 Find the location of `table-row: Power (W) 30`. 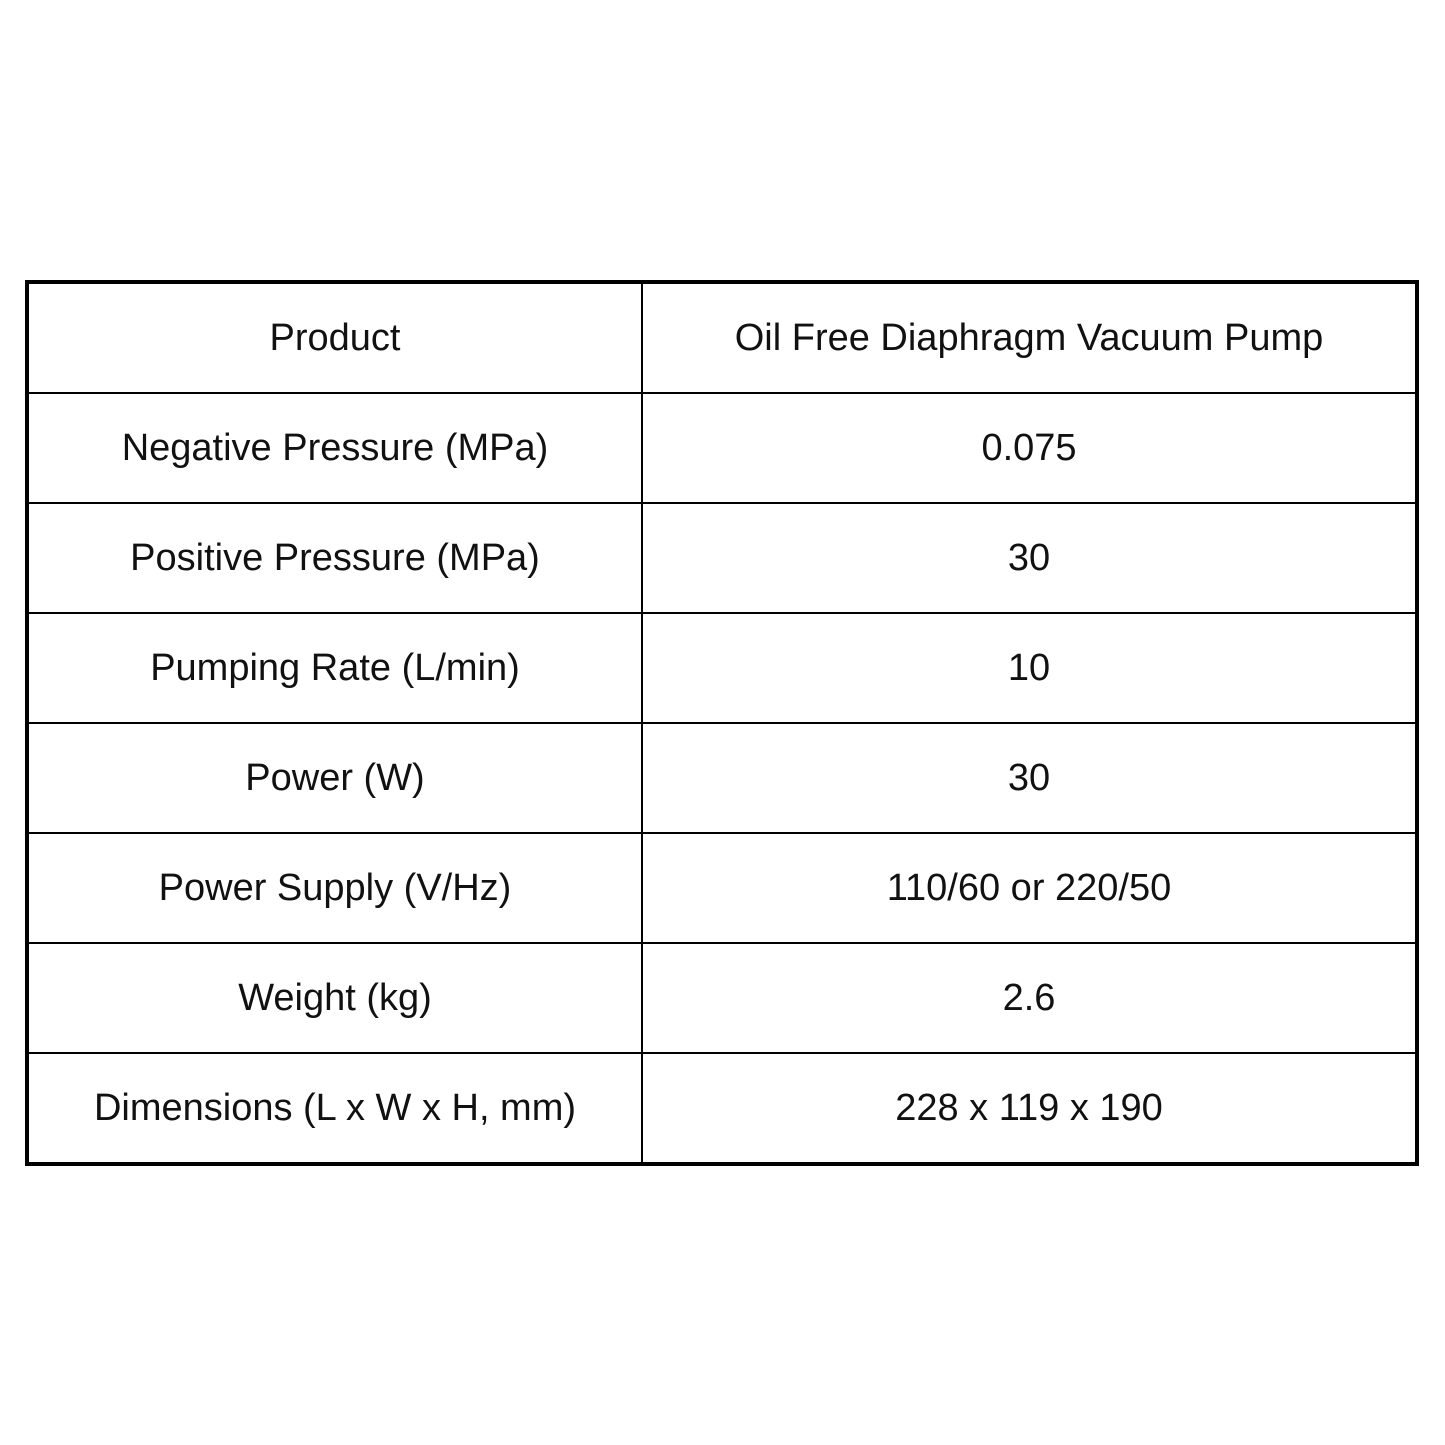

table-row: Power (W) 30 is located at coordinates (722, 778).